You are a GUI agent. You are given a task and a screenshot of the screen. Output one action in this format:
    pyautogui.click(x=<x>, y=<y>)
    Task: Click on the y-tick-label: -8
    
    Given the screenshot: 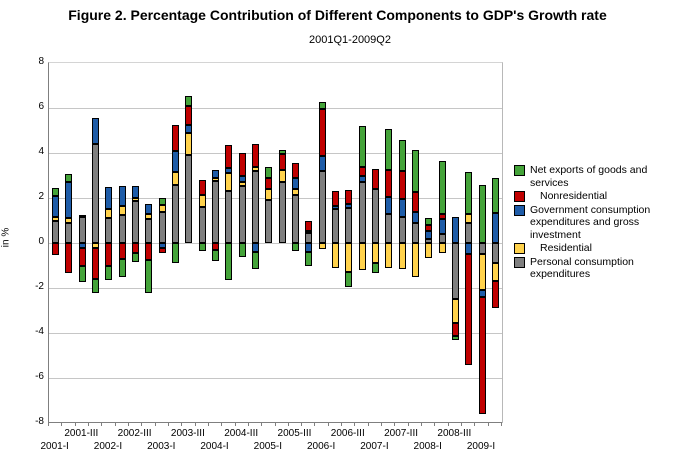 What is the action you would take?
    pyautogui.click(x=39, y=421)
    